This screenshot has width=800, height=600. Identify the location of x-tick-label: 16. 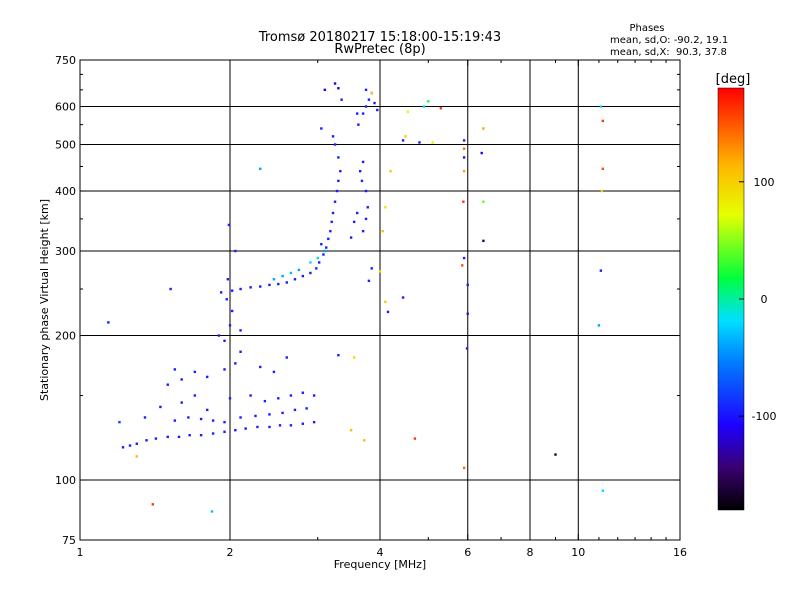
(680, 552).